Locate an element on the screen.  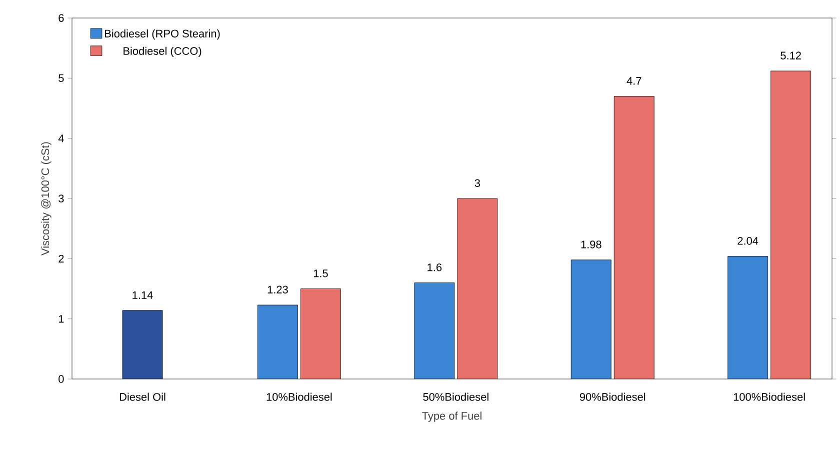
x-tick-label: 10%Biodiesel is located at coordinates (299, 396).